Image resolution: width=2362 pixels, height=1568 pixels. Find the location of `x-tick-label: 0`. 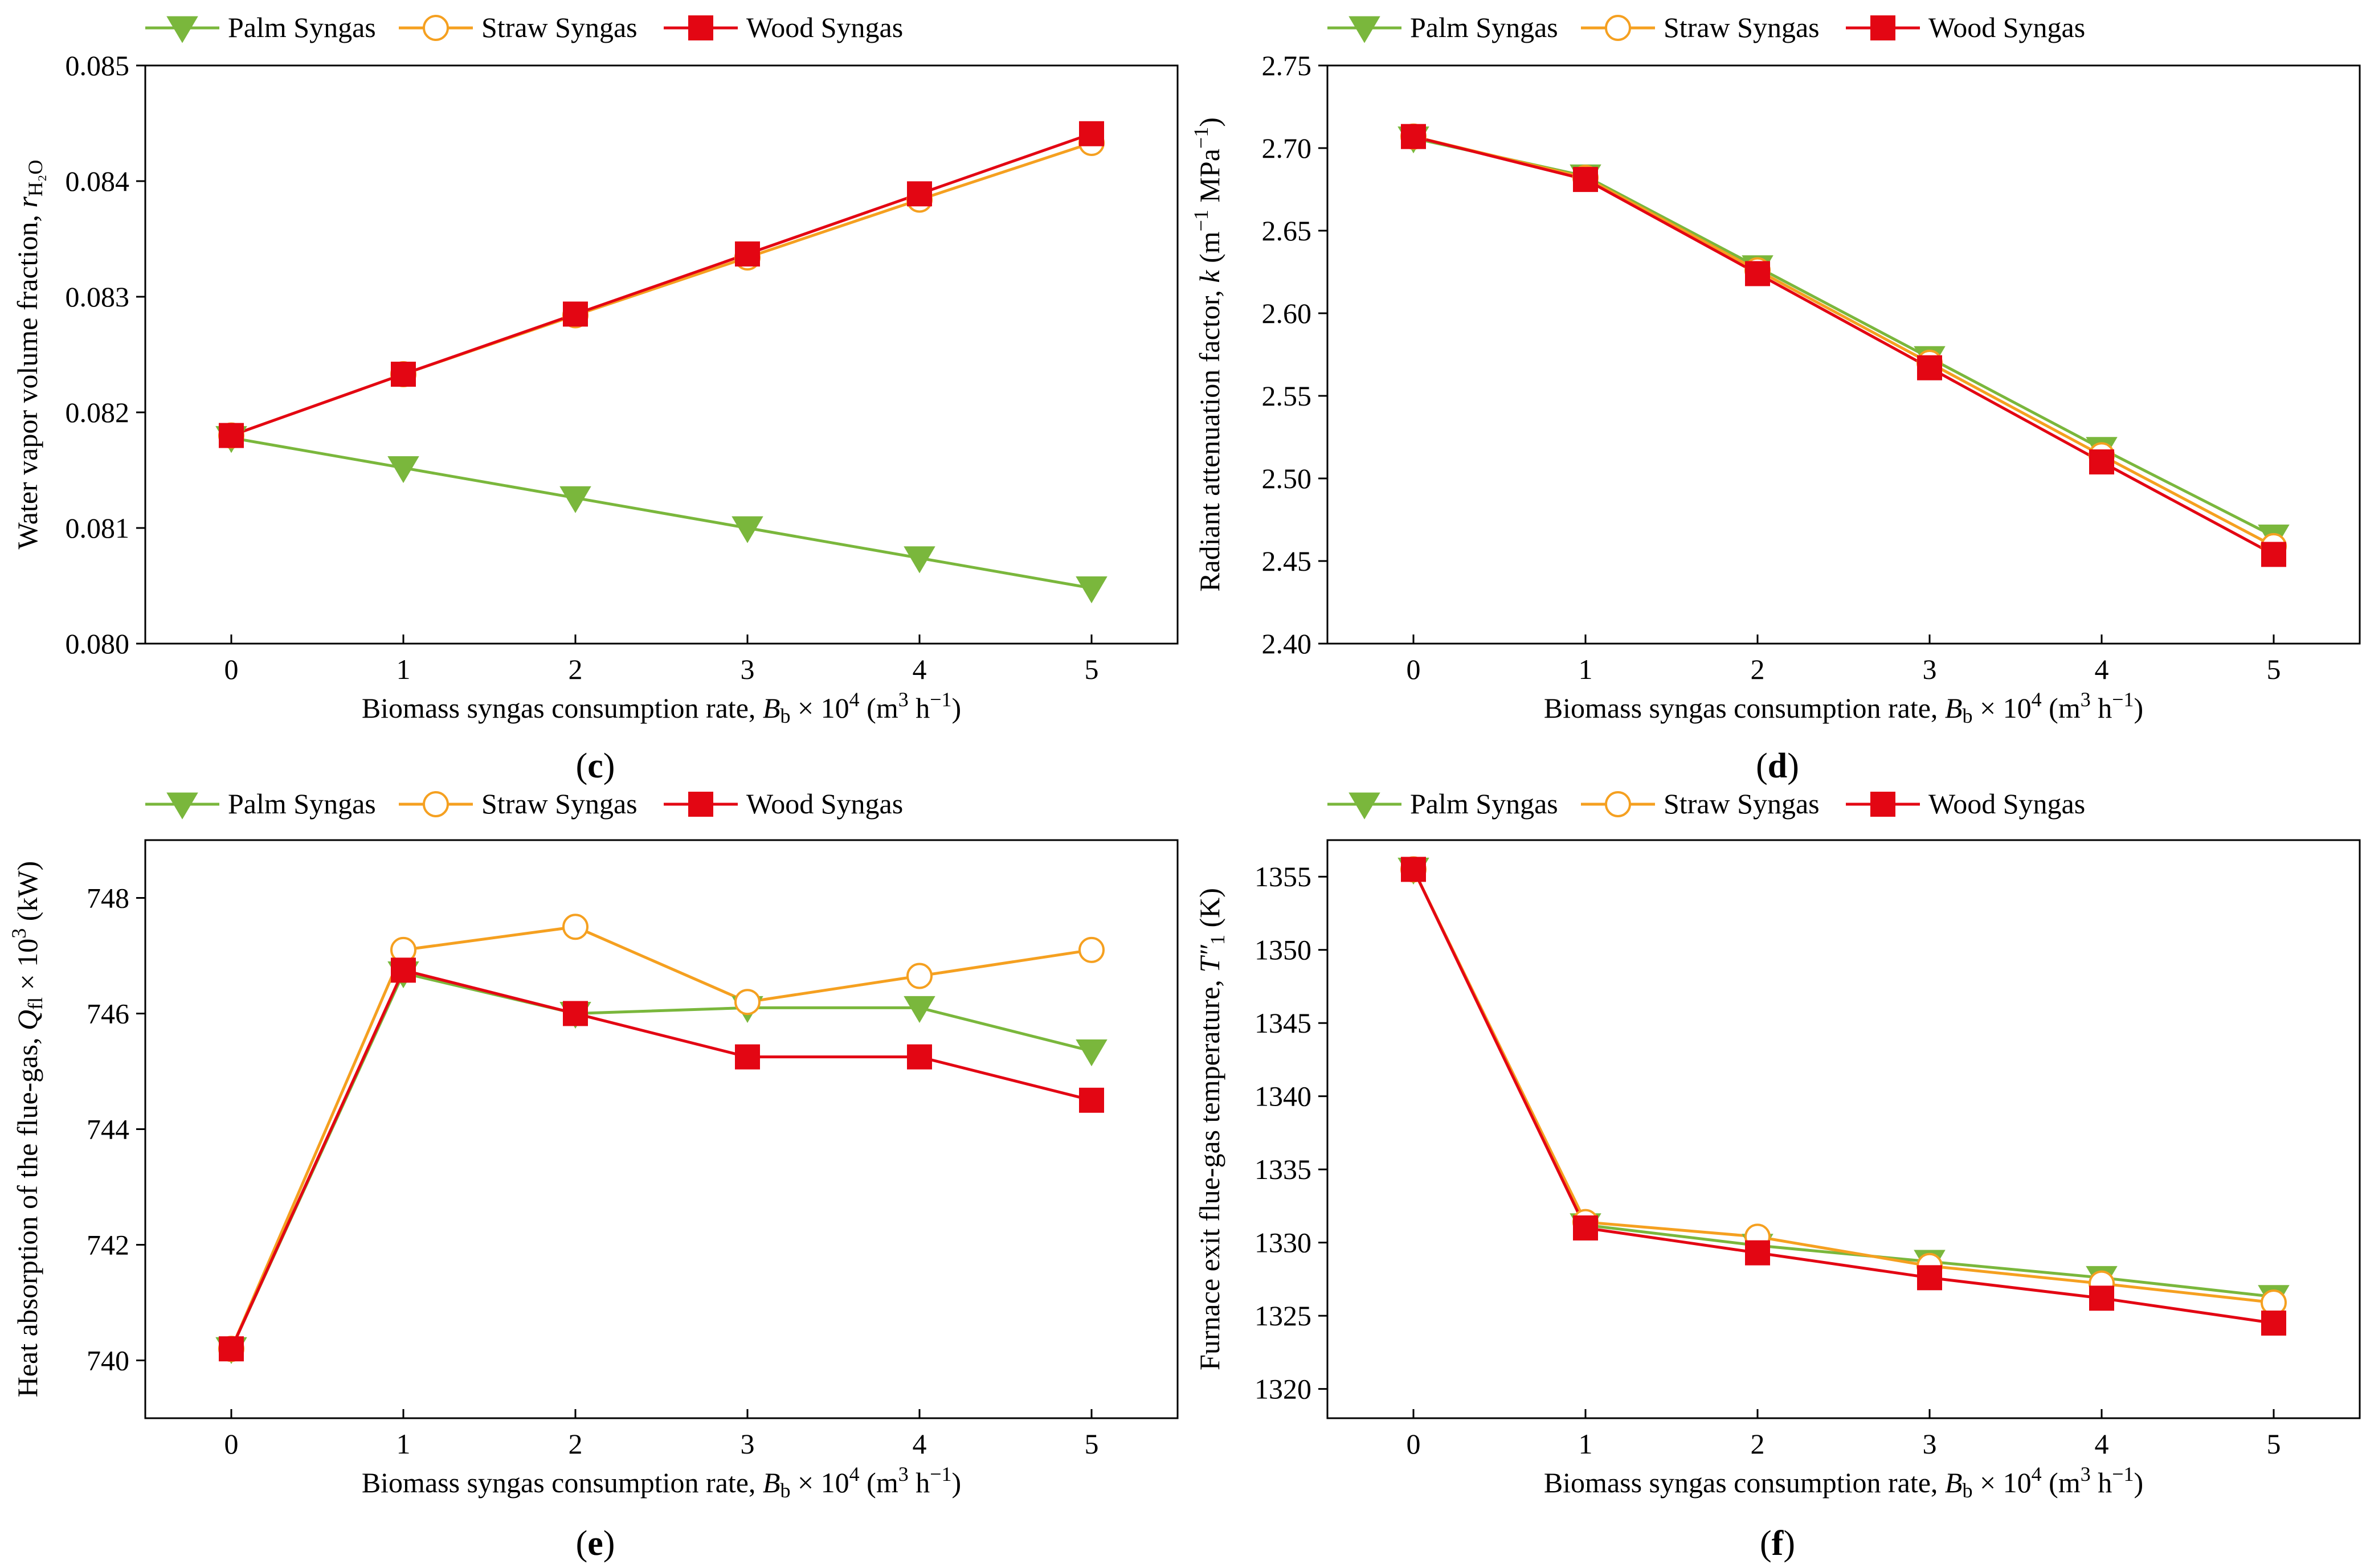

x-tick-label: 0 is located at coordinates (1414, 1444).